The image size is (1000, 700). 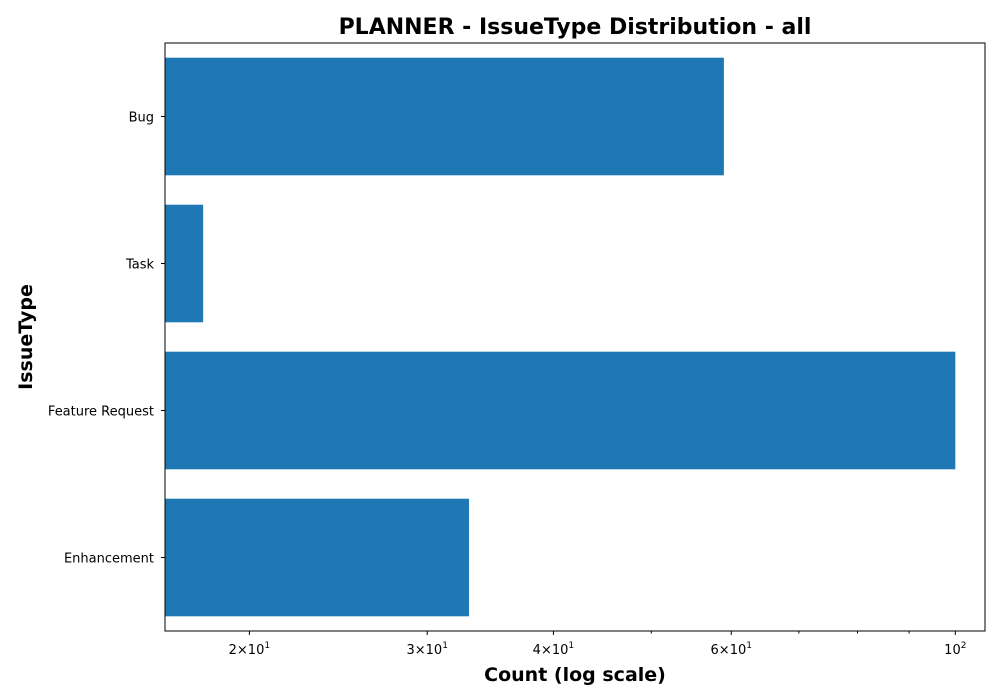 What do you see at coordinates (26, 337) in the screenshot?
I see `y-axis-label: IssueType` at bounding box center [26, 337].